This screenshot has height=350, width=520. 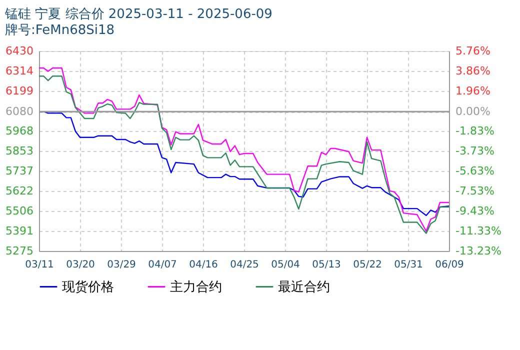 What do you see at coordinates (20, 191) in the screenshot?
I see `y-tick-label: 5622` at bounding box center [20, 191].